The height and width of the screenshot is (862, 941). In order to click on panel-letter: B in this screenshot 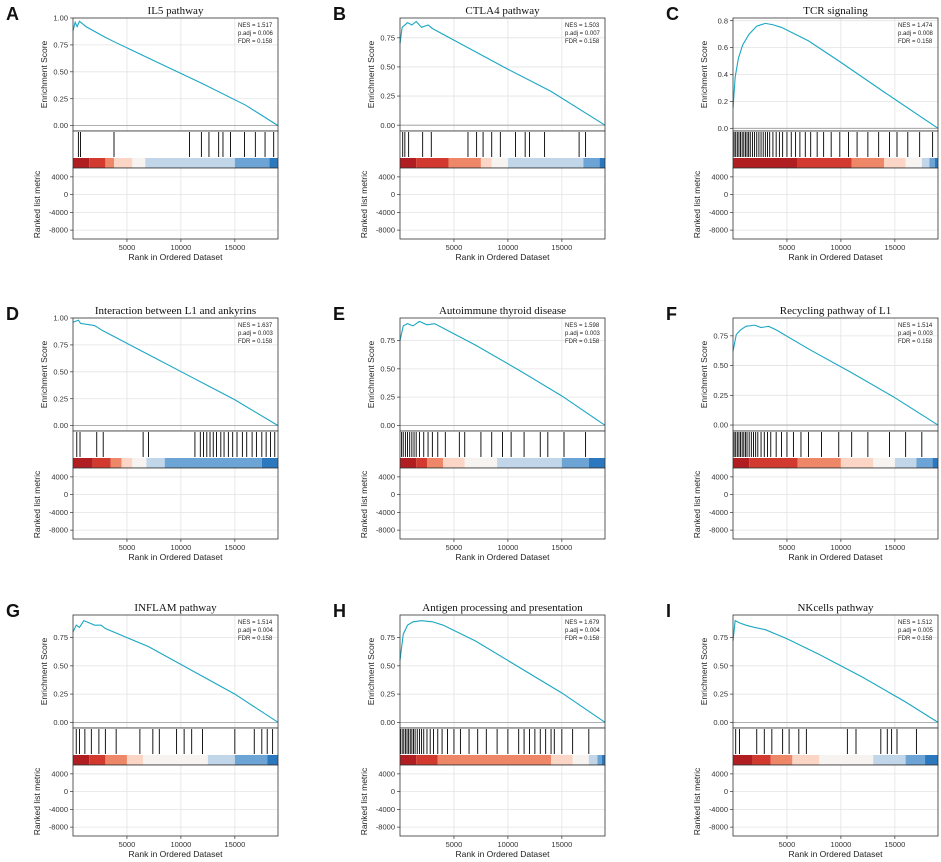, I will do `click(339, 14)`.